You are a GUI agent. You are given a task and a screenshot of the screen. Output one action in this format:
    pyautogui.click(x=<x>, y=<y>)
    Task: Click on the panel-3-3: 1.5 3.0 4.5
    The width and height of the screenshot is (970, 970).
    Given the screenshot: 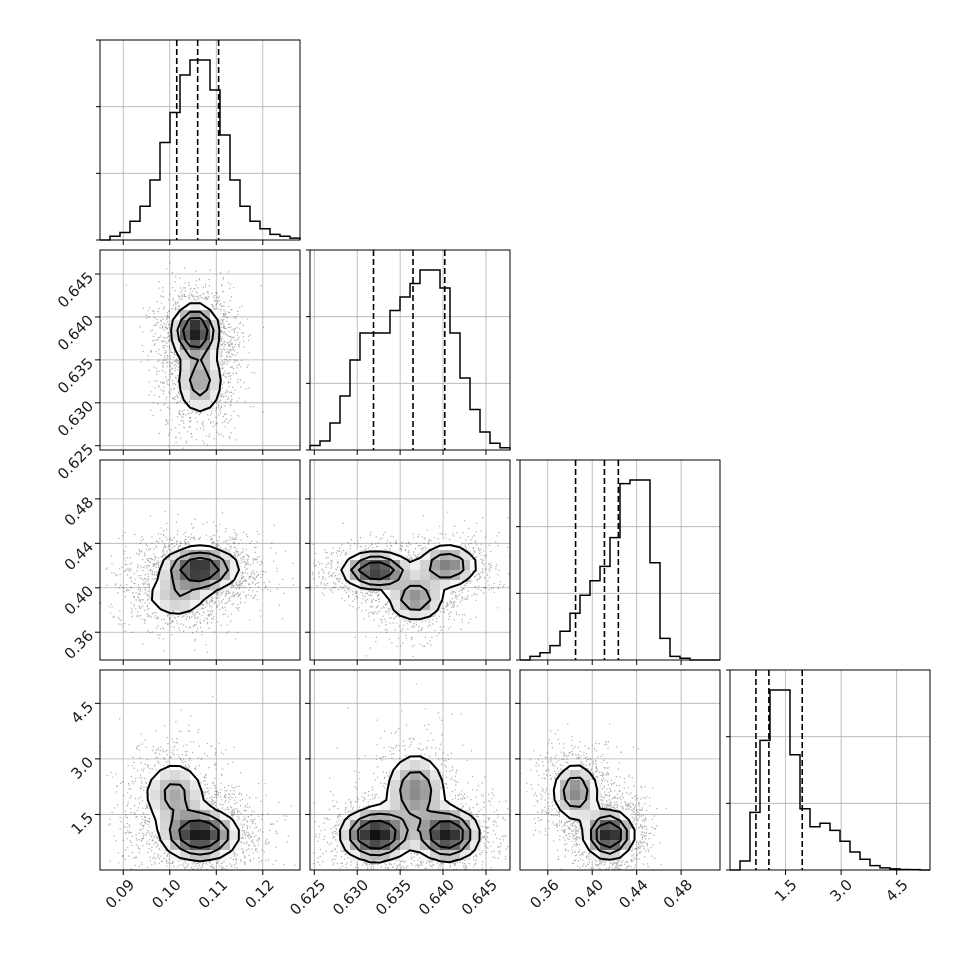 What is the action you would take?
    pyautogui.click(x=828, y=787)
    